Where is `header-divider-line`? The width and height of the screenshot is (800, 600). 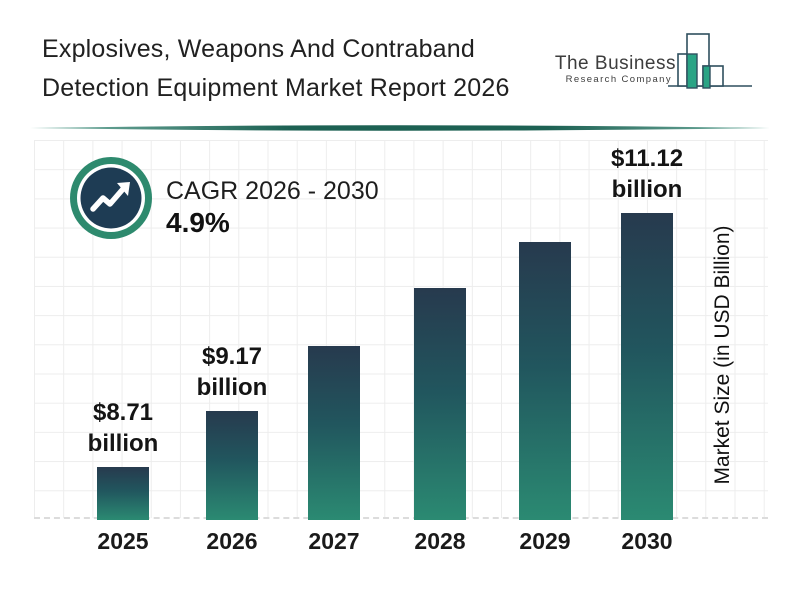
header-divider-line is located at coordinates (400, 128).